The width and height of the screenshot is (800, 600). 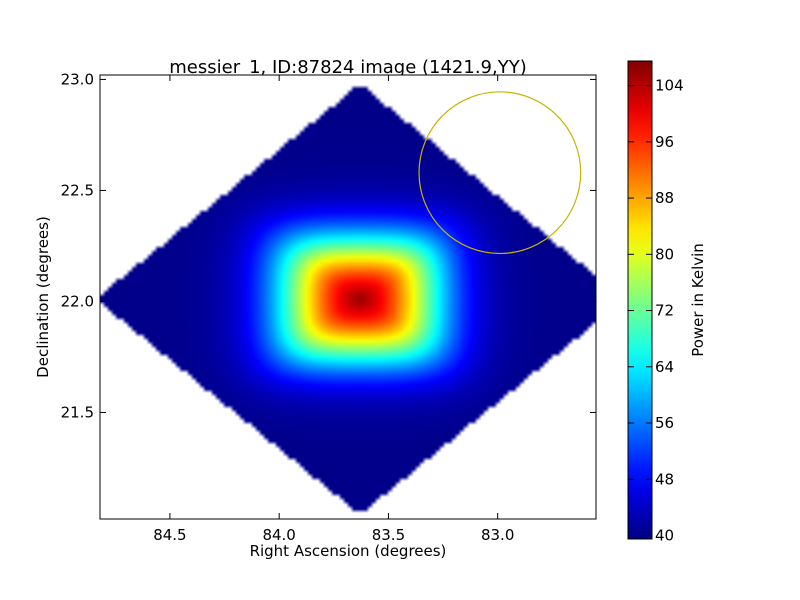 I want to click on y-tick-label: 23.0, so click(x=77, y=79).